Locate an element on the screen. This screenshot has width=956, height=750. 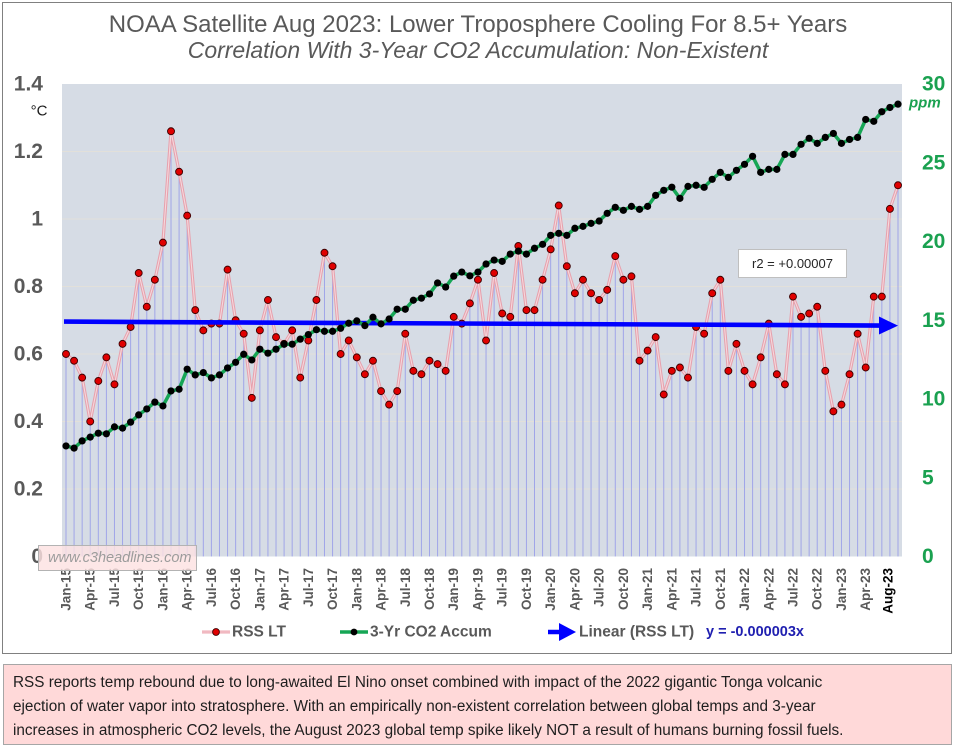
y-right-unit-label: ppm is located at coordinates (924, 103).